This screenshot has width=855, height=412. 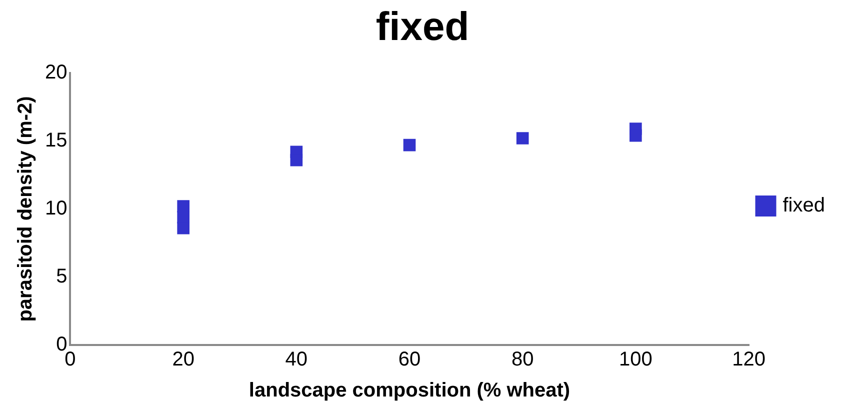 I want to click on chart-title: fixed, so click(x=423, y=27).